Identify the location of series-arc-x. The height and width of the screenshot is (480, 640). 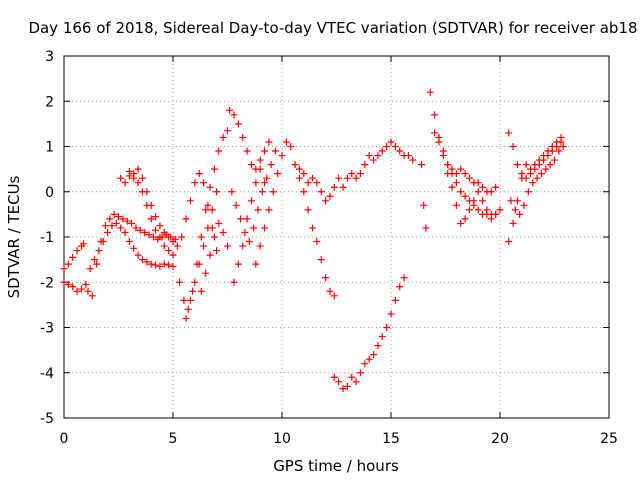
(535, 155).